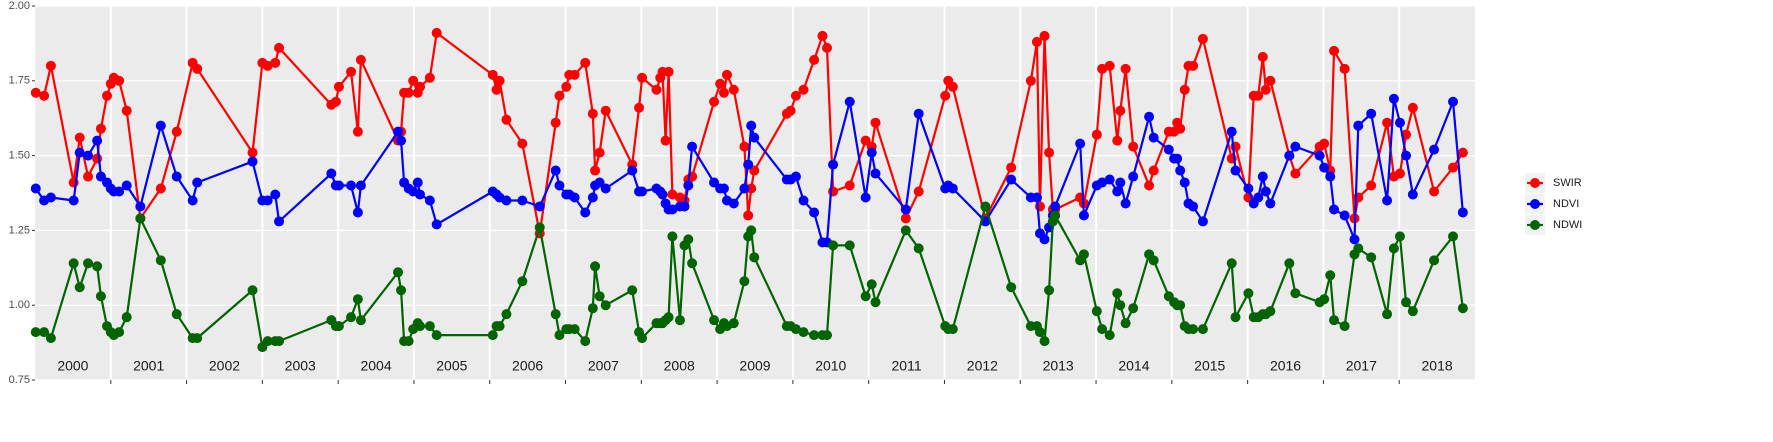  What do you see at coordinates (1535, 183) in the screenshot?
I see `legend-marker` at bounding box center [1535, 183].